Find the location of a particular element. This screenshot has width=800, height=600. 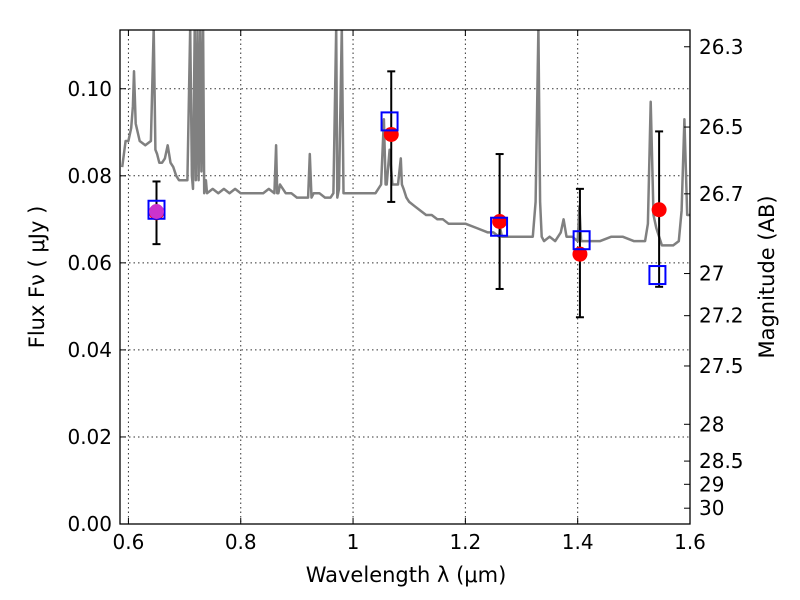

x-tick-label: 0.6 is located at coordinates (129, 542).